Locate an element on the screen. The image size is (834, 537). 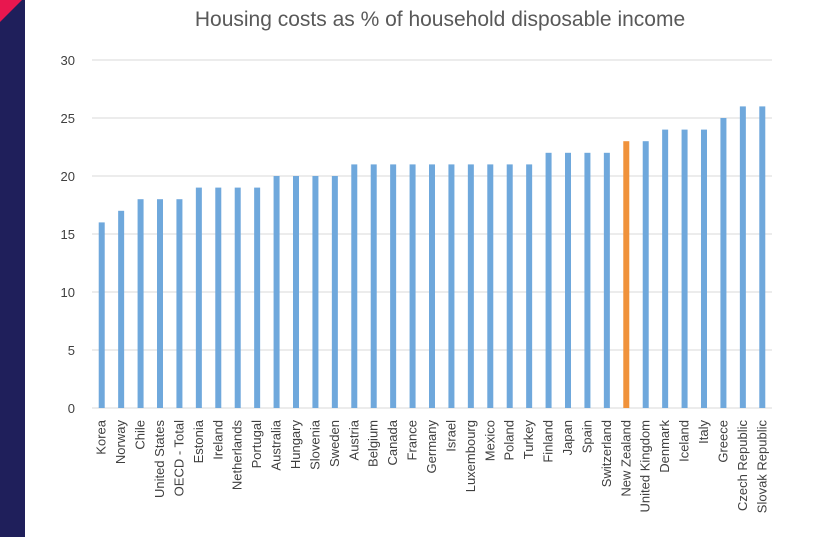
x-tick-label: Austria is located at coordinates (353, 439).